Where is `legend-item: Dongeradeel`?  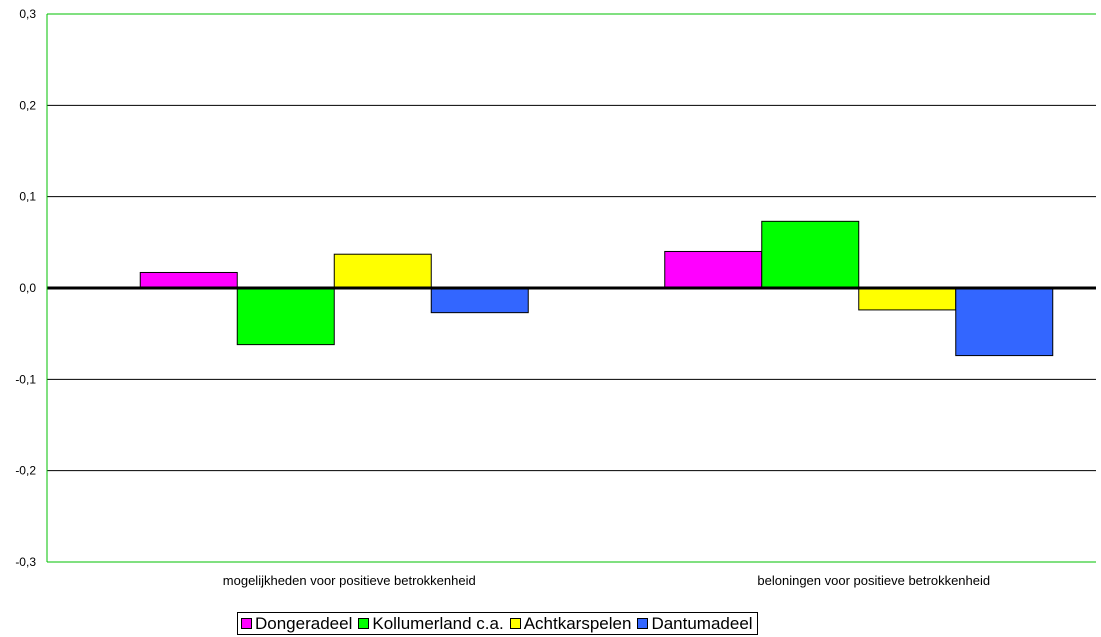
legend-item: Dongeradeel is located at coordinates (296, 624).